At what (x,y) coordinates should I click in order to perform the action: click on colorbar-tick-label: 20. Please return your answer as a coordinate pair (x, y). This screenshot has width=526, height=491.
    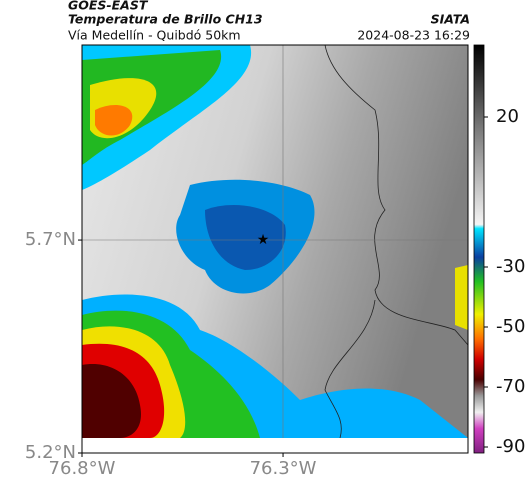
    Looking at the image, I should click on (507, 116).